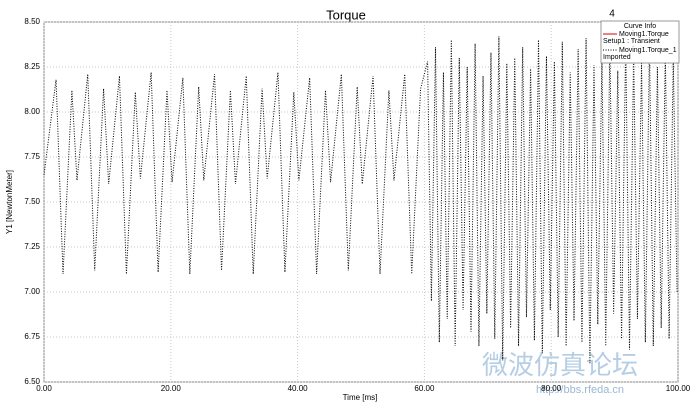 The image size is (692, 405). I want to click on x-tick-label: 40.00, so click(298, 388).